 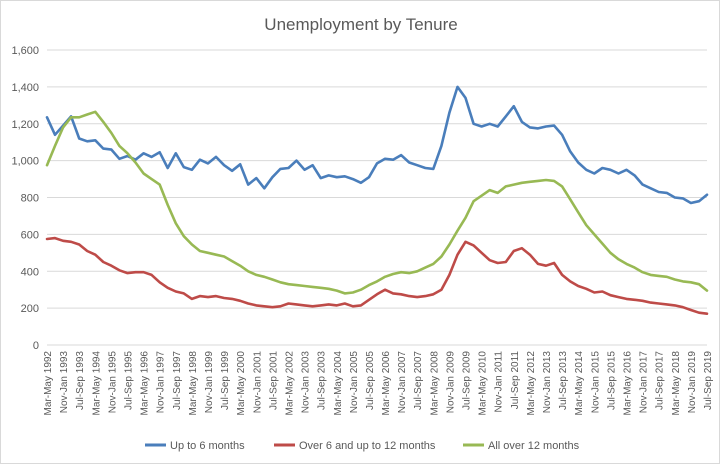 What do you see at coordinates (112, 382) in the screenshot?
I see `x-tick-label: Nov-Jan 1995` at bounding box center [112, 382].